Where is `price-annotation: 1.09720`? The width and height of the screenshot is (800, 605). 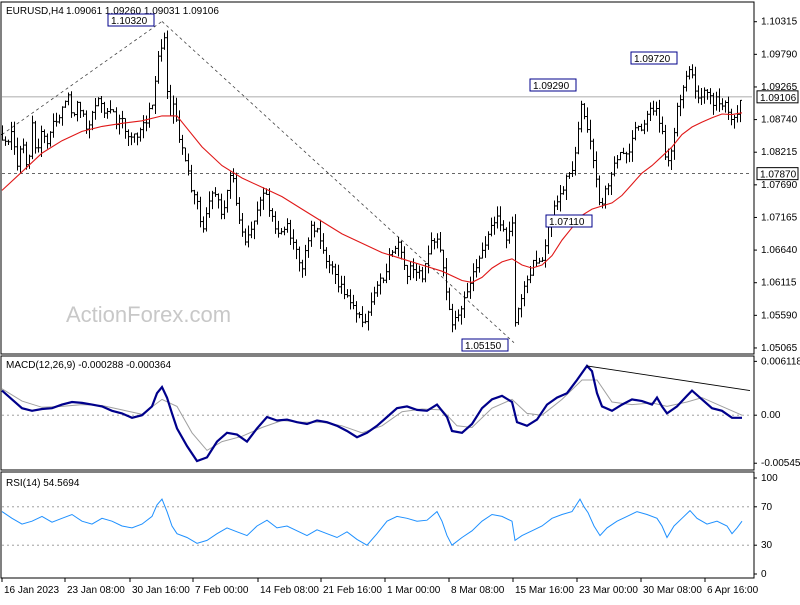 price-annotation: 1.09720 is located at coordinates (654, 58).